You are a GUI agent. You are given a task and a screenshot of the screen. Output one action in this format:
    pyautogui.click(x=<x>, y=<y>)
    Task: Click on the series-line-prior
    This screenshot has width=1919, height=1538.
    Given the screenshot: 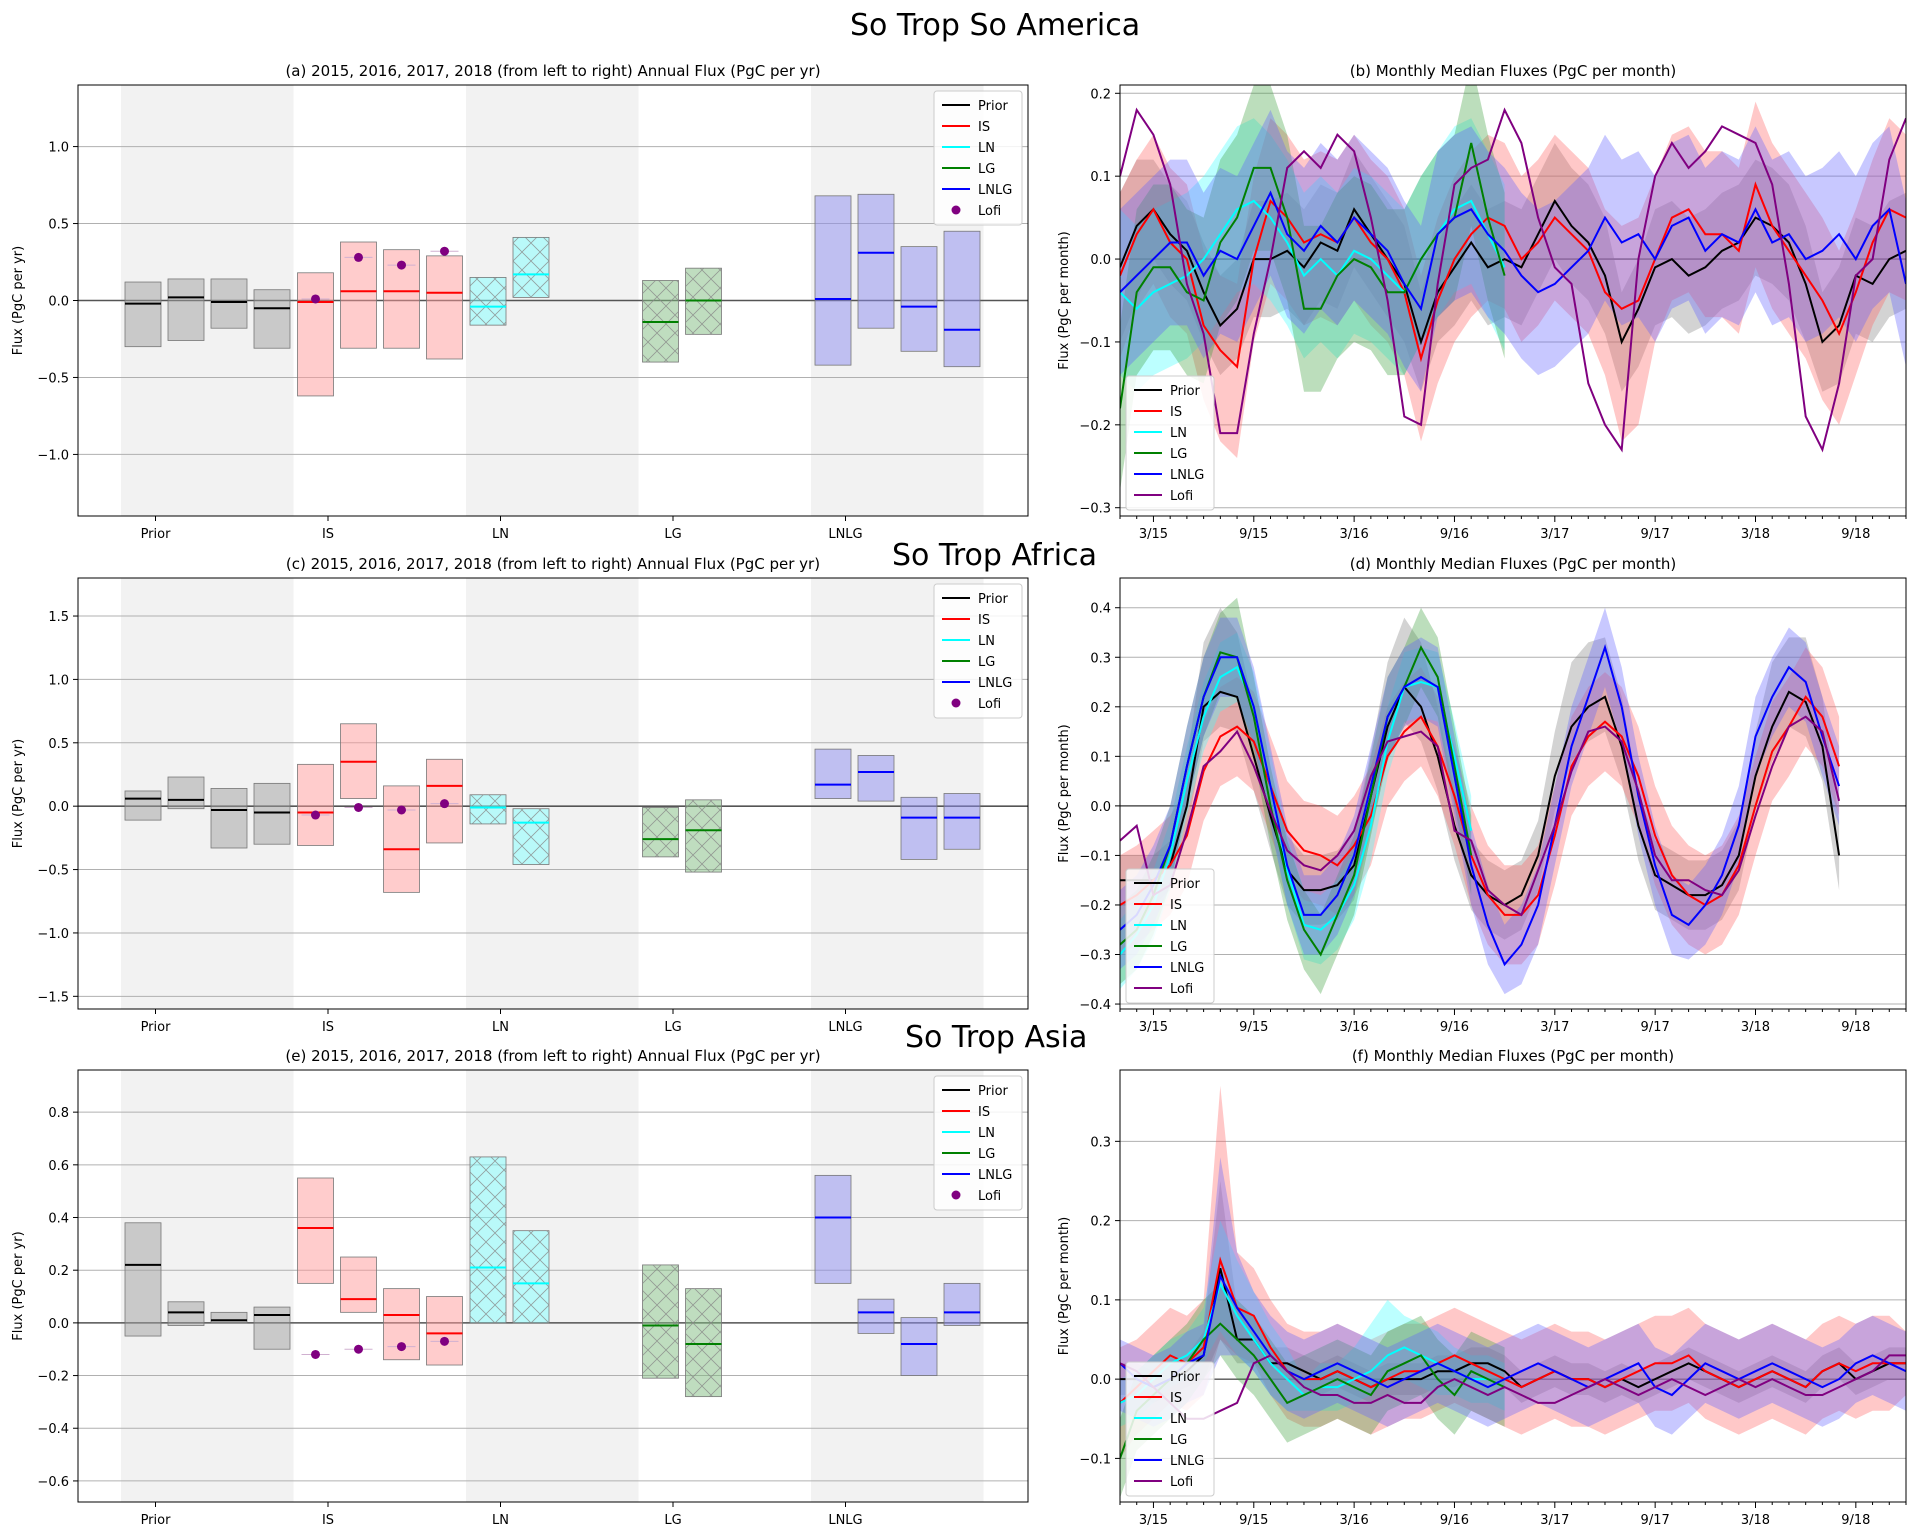 What is the action you would take?
    pyautogui.click(x=1480, y=796)
    